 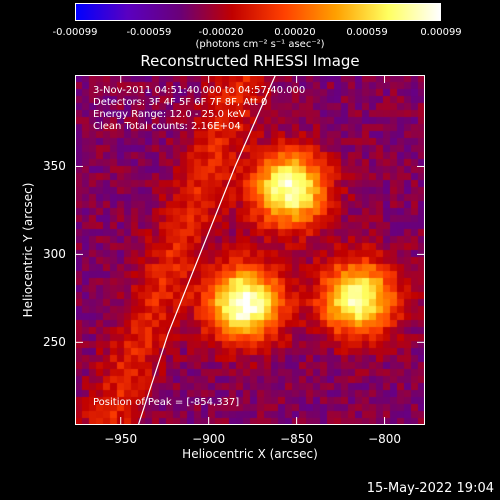 I want to click on colorbar-tick-label: 0.00059, so click(x=367, y=32).